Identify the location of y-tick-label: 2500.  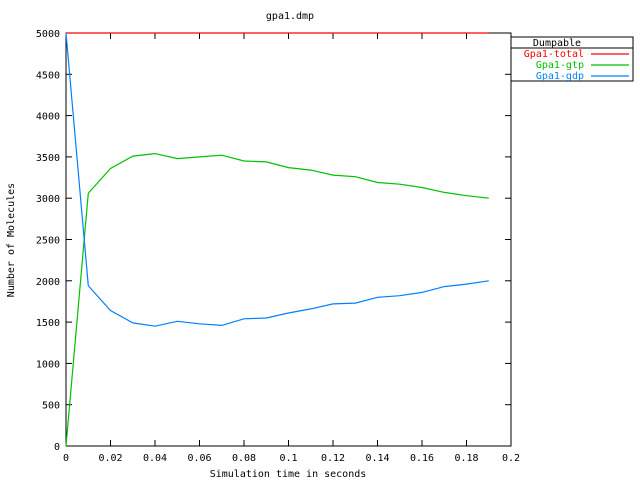
(48, 241).